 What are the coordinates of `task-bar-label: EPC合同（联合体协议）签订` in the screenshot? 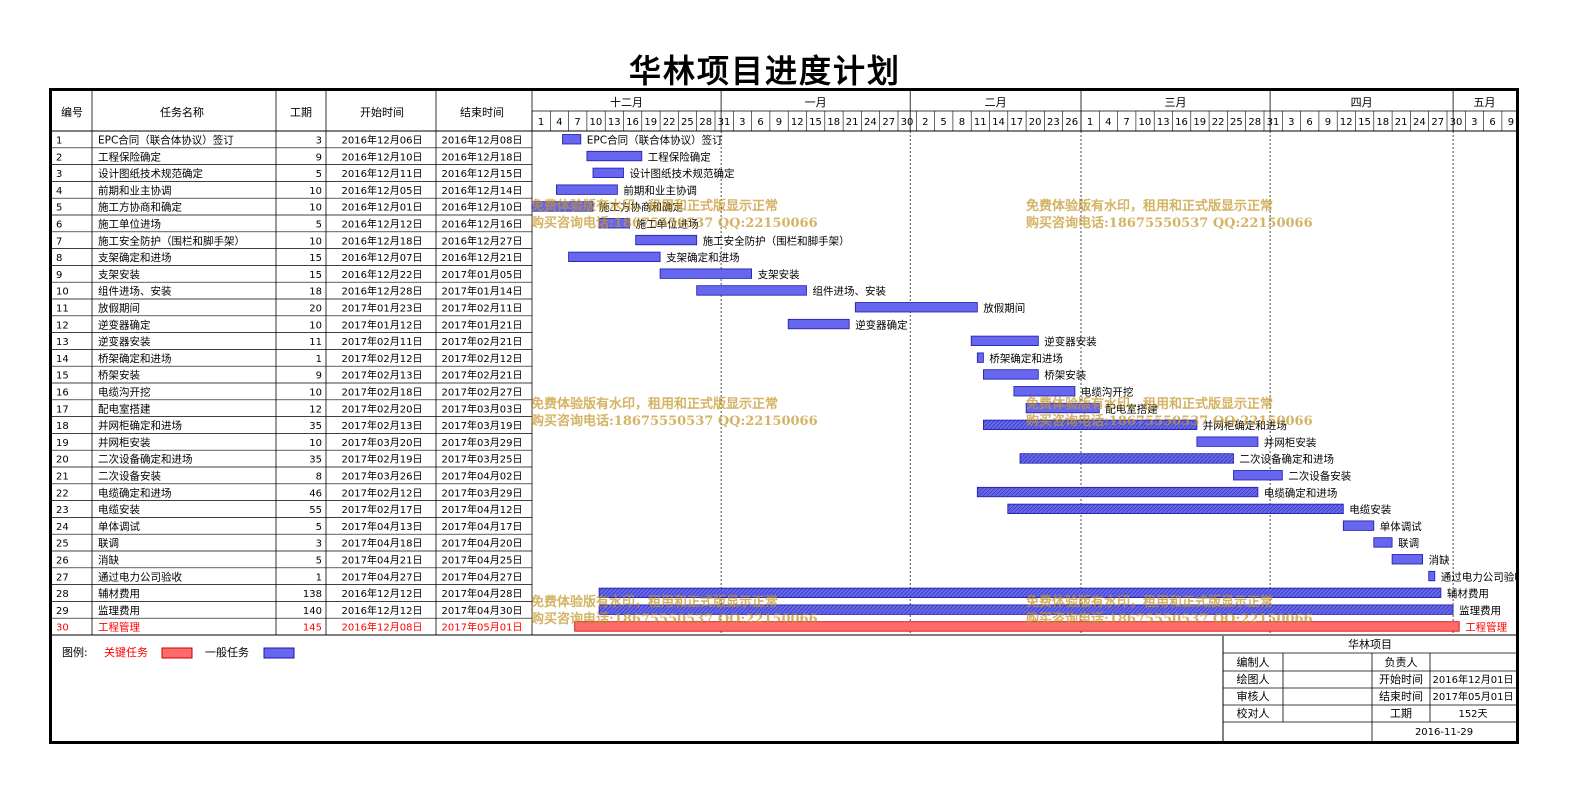 It's located at (655, 140).